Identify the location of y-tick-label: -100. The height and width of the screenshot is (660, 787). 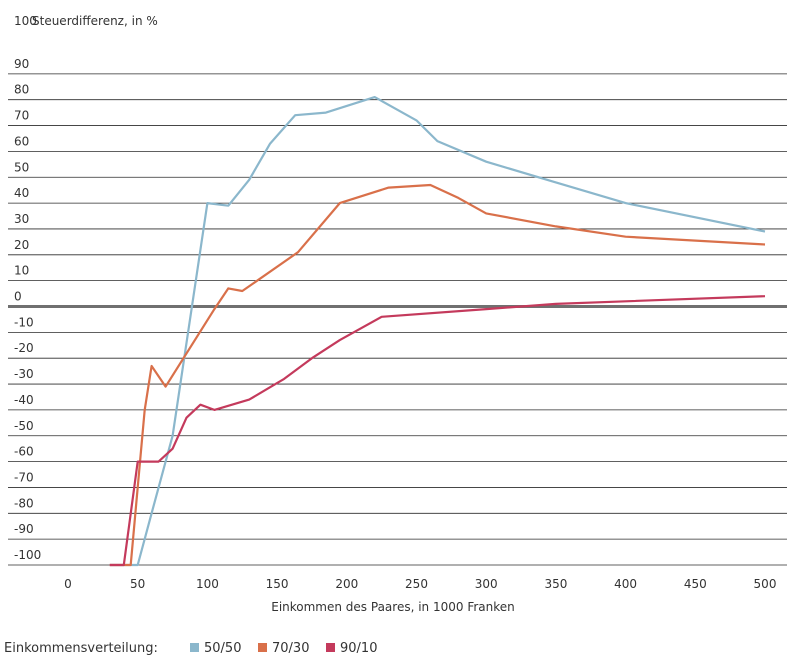
(27, 555).